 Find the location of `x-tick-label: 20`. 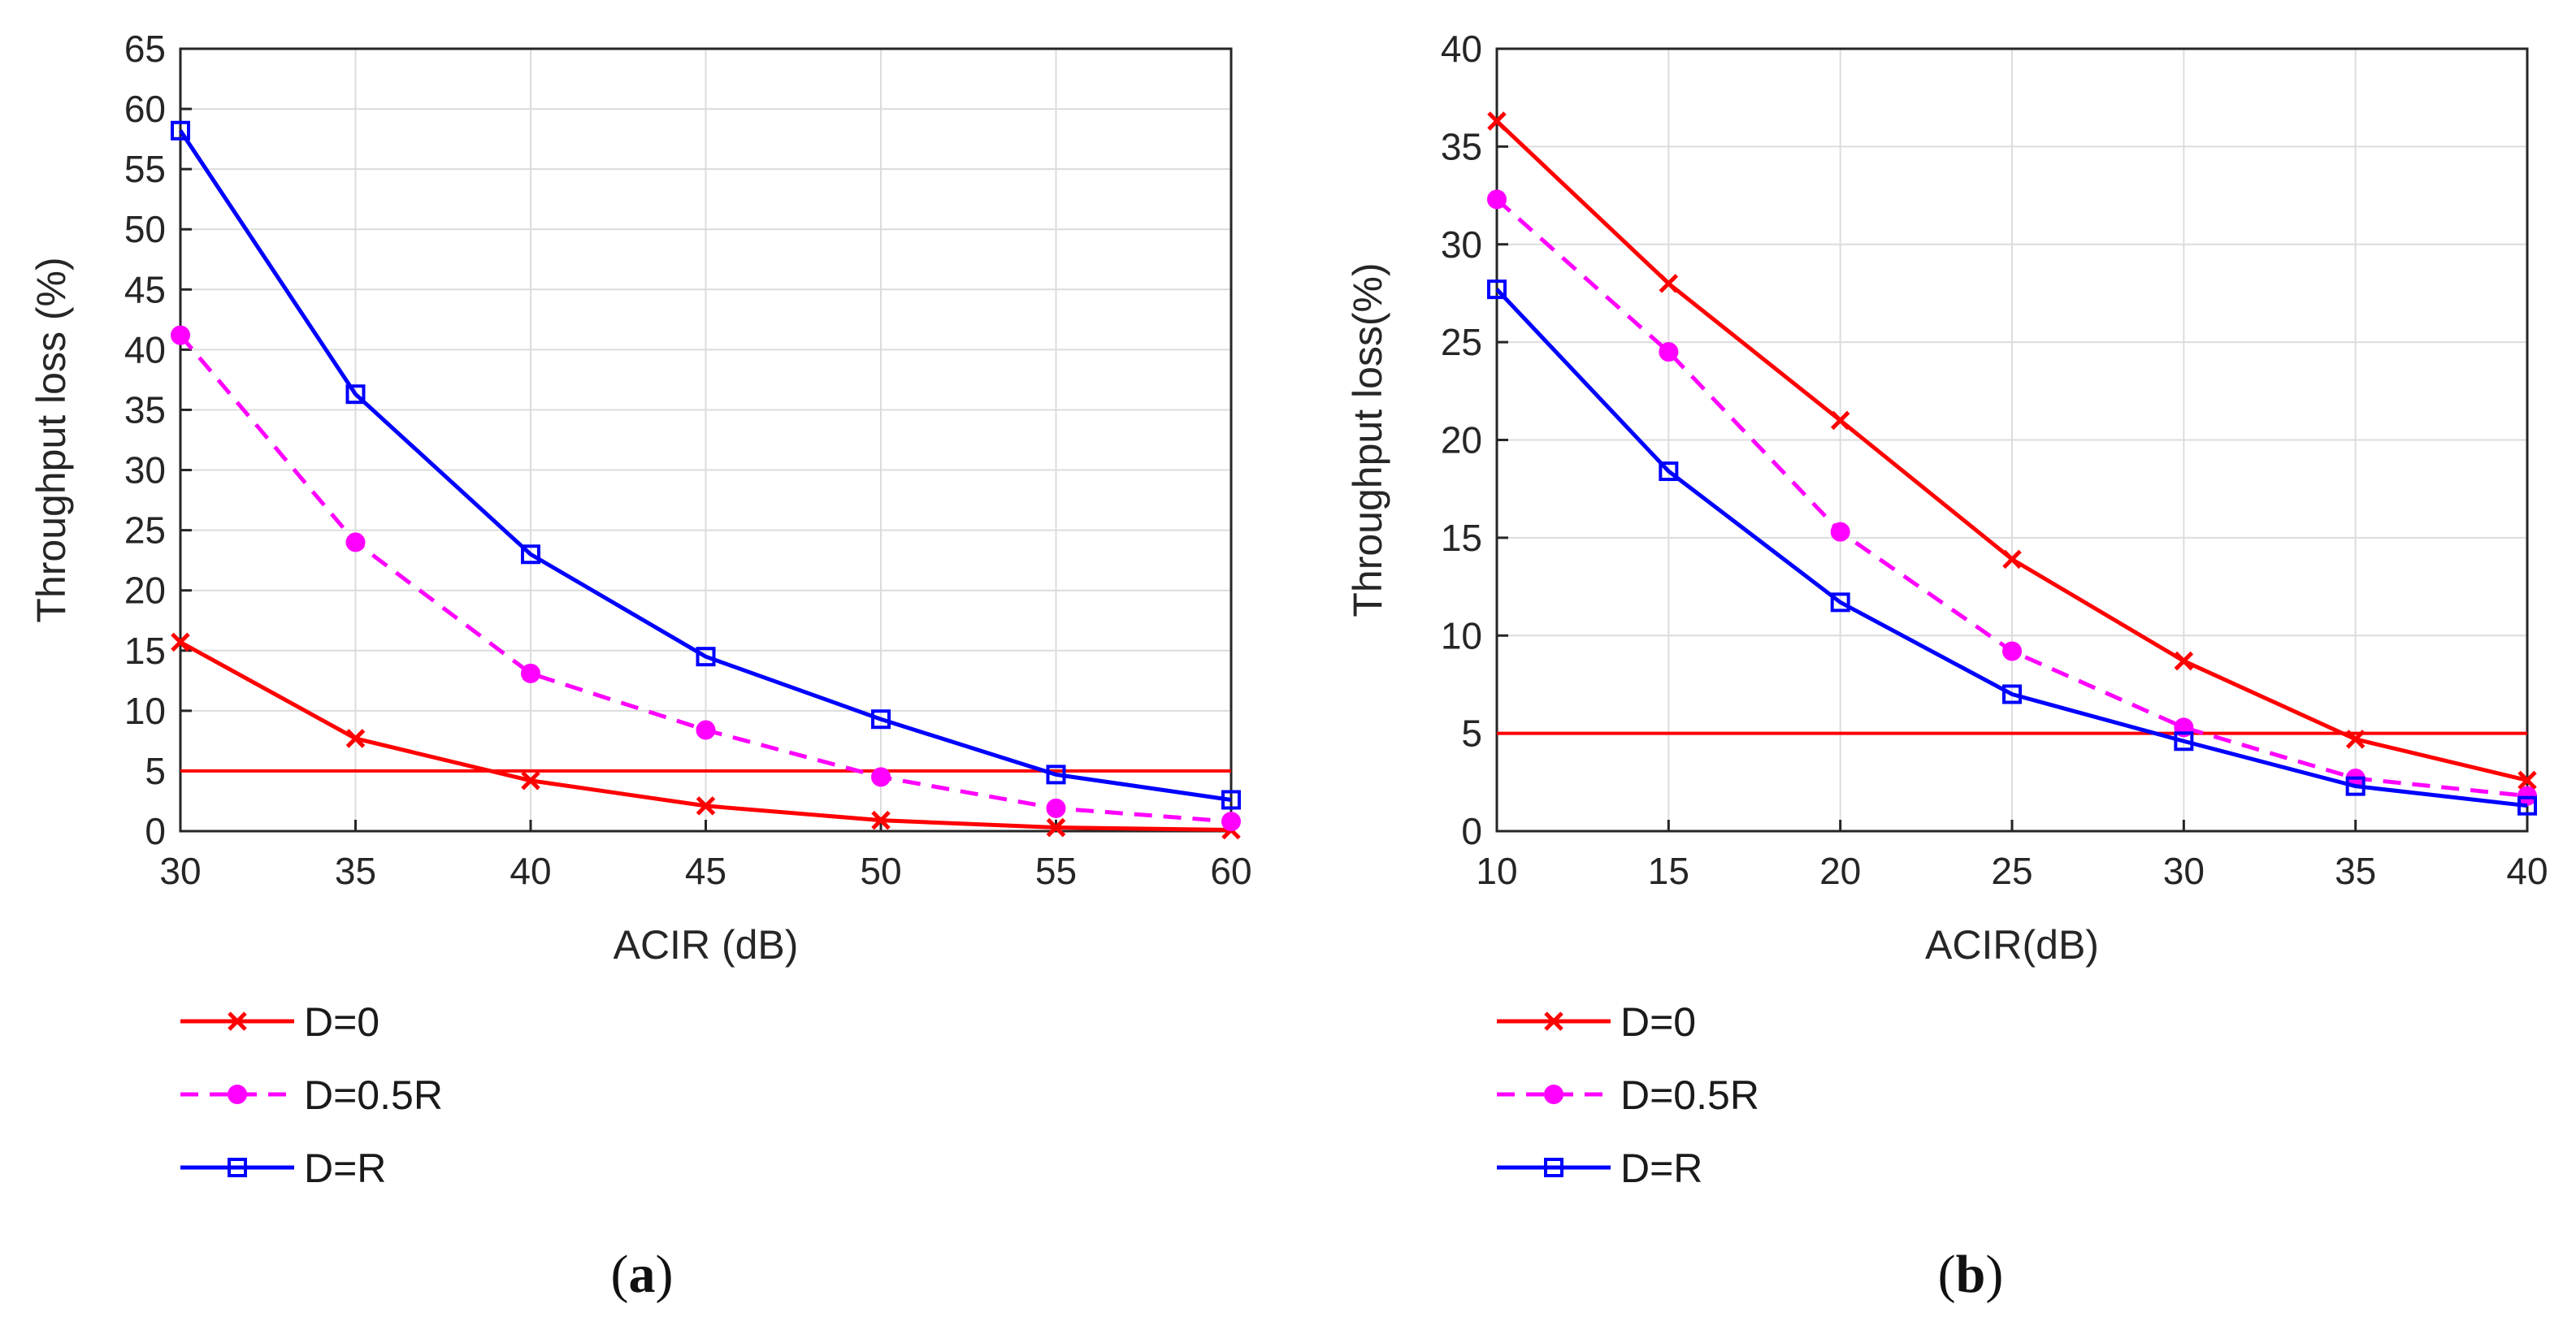

x-tick-label: 20 is located at coordinates (1840, 871).